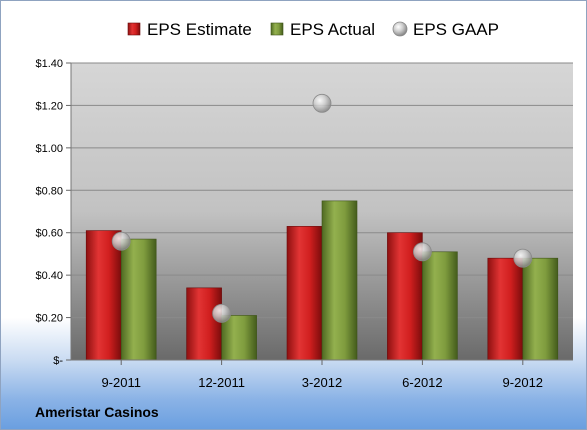 This screenshot has width=587, height=430. Describe the element at coordinates (49, 106) in the screenshot. I see `y-tick-label: $1.20` at that location.